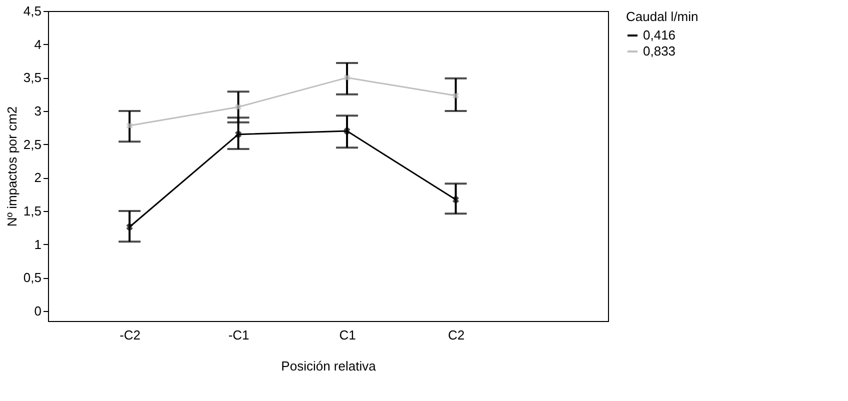  What do you see at coordinates (32, 78) in the screenshot?
I see `y-tick-label: 3,5` at bounding box center [32, 78].